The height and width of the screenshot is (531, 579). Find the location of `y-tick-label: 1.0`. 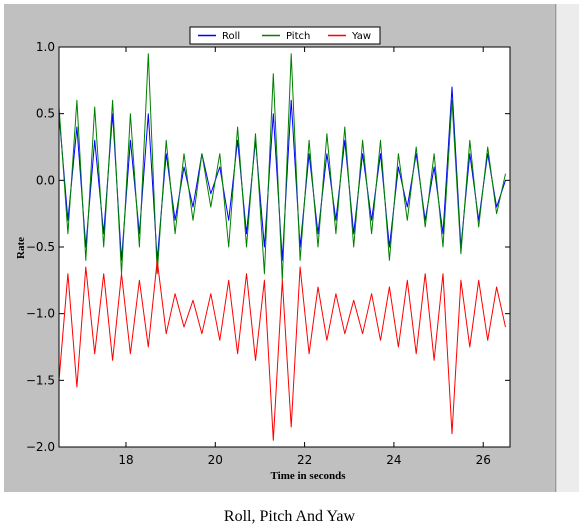

y-tick-label: 1.0 is located at coordinates (45, 47).